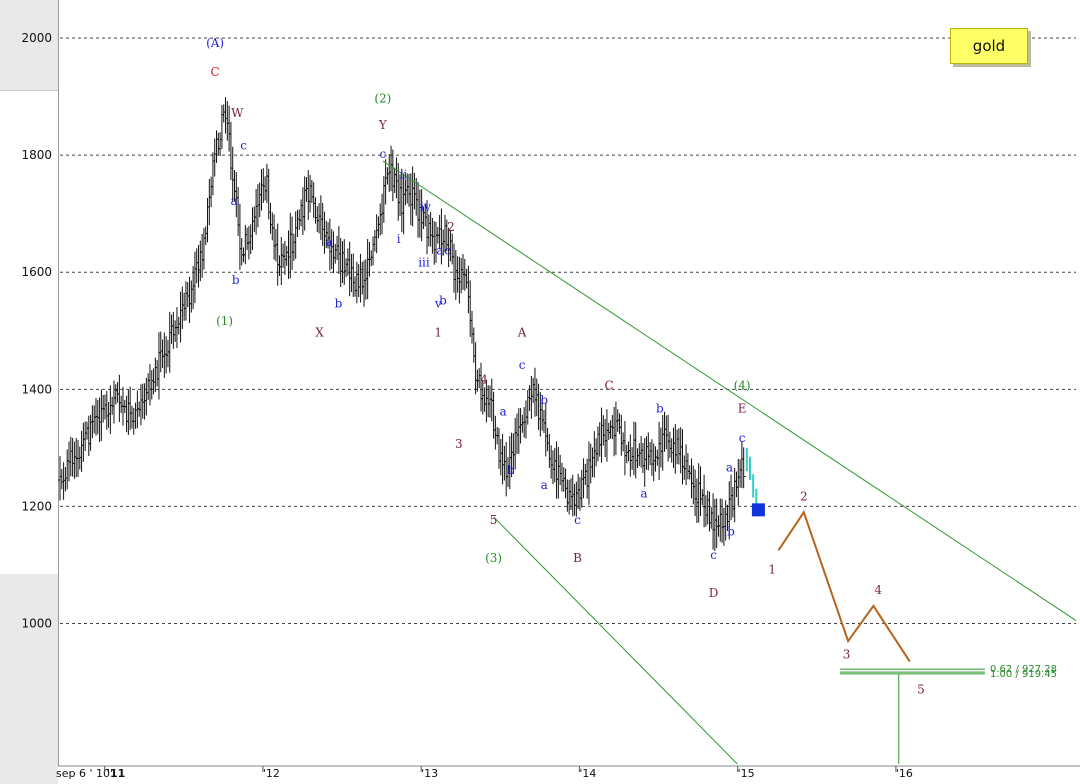  What do you see at coordinates (615, 640) in the screenshot?
I see `channel-line` at bounding box center [615, 640].